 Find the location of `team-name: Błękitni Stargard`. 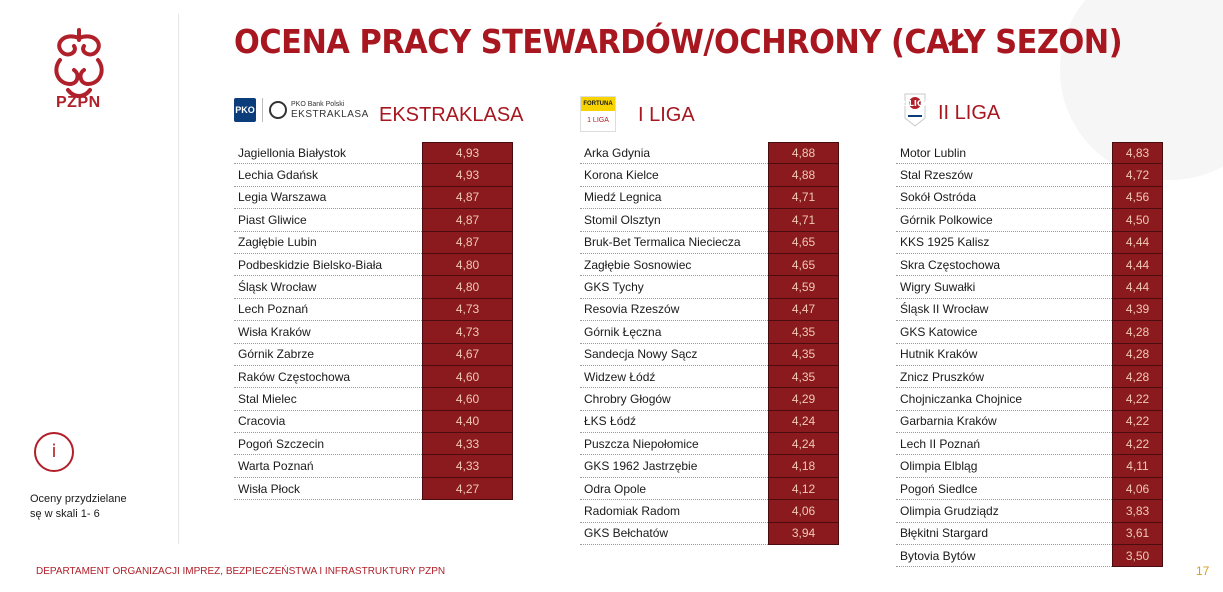

team-name: Błękitni Stargard is located at coordinates (1004, 534).